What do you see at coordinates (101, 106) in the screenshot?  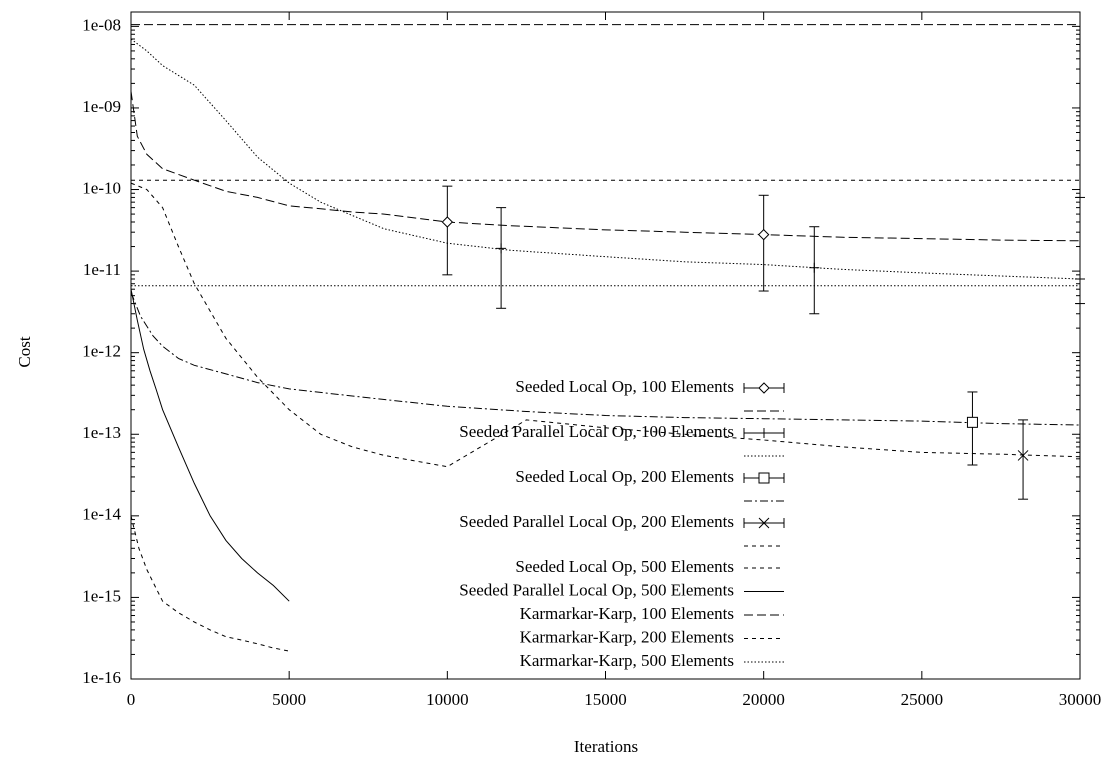 I see `y-tick-label: 1e-09` at bounding box center [101, 106].